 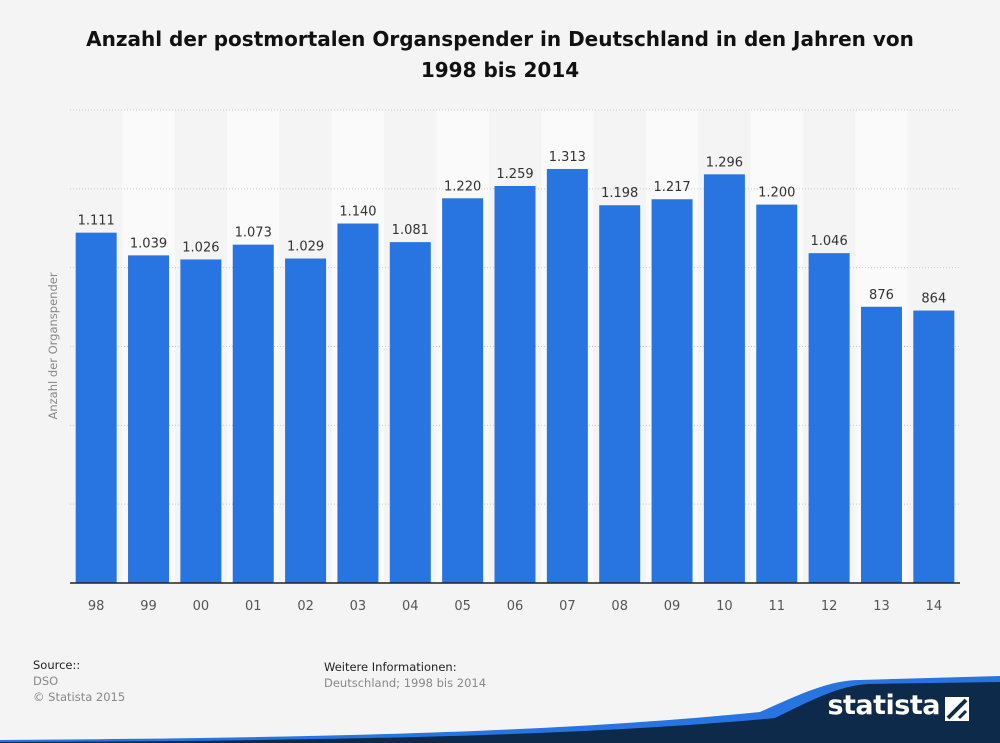 I want to click on data-label: 1.073, so click(x=253, y=233).